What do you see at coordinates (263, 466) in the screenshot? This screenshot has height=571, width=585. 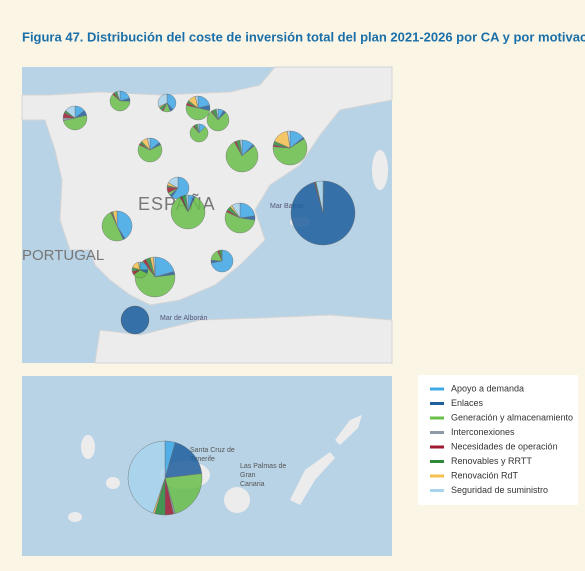 I see `city-label: Las Palmas de` at bounding box center [263, 466].